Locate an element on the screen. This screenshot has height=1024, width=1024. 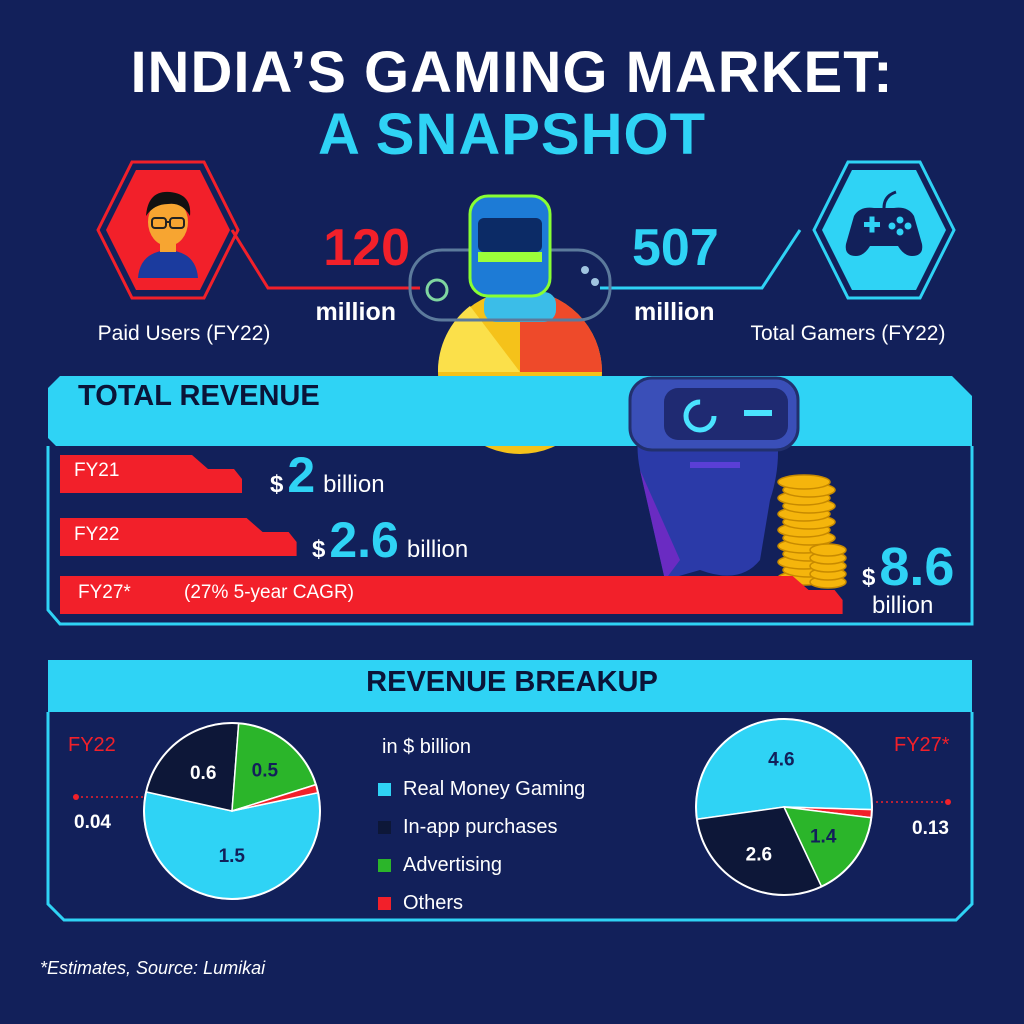
pie-fy22-label: FY22 is located at coordinates (92, 745).